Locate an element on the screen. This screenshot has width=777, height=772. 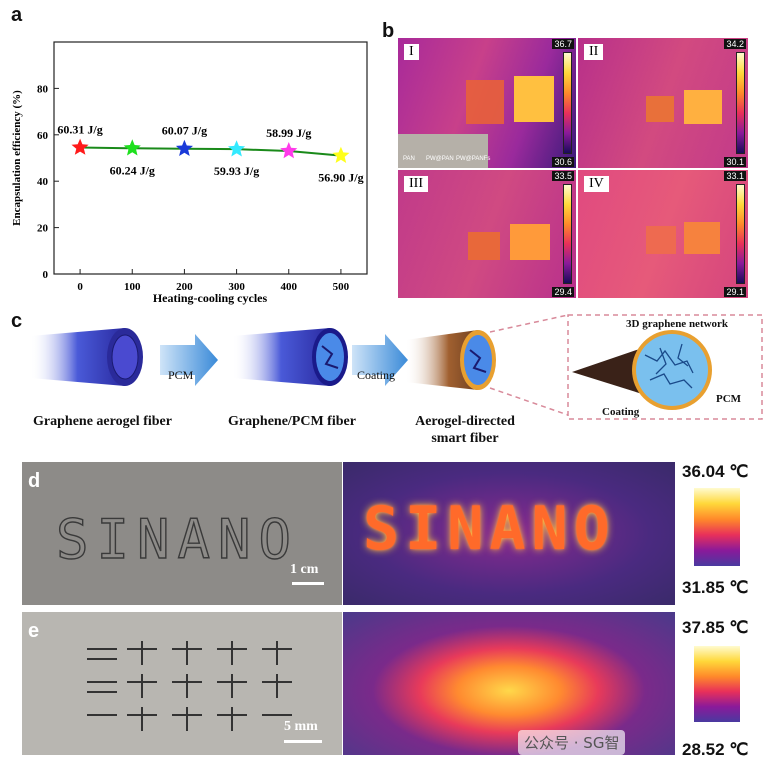
energy-annotation: 59.93 J/g is located at coordinates (236, 171).